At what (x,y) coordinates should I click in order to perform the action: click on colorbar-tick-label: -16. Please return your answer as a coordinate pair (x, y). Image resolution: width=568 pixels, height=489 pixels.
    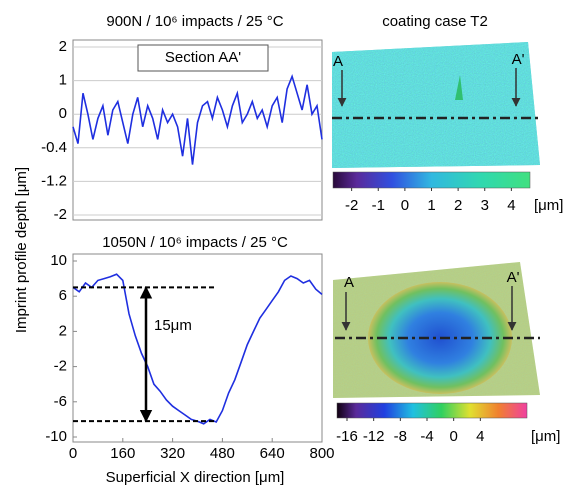
    Looking at the image, I should click on (347, 436).